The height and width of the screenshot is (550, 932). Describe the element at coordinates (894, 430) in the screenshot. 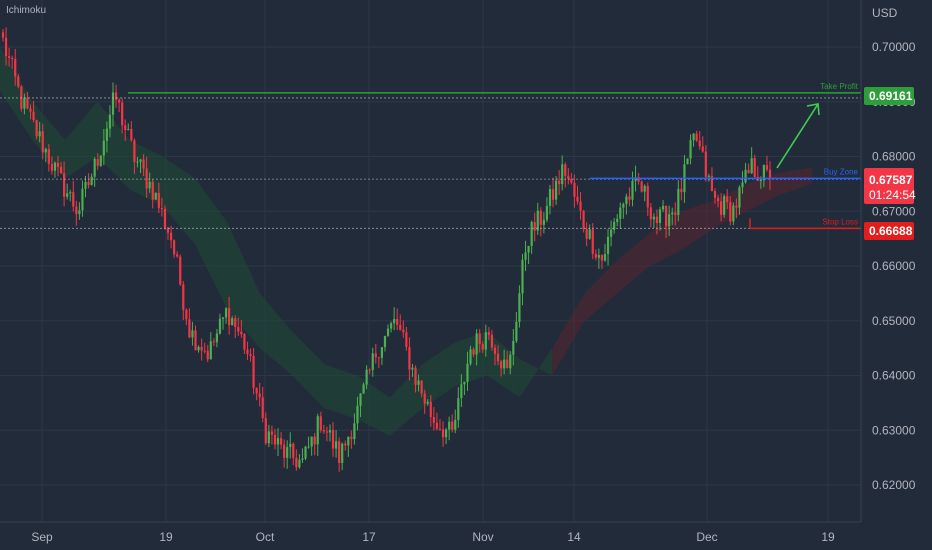

I see `price-tick-label: 0.63000` at that location.